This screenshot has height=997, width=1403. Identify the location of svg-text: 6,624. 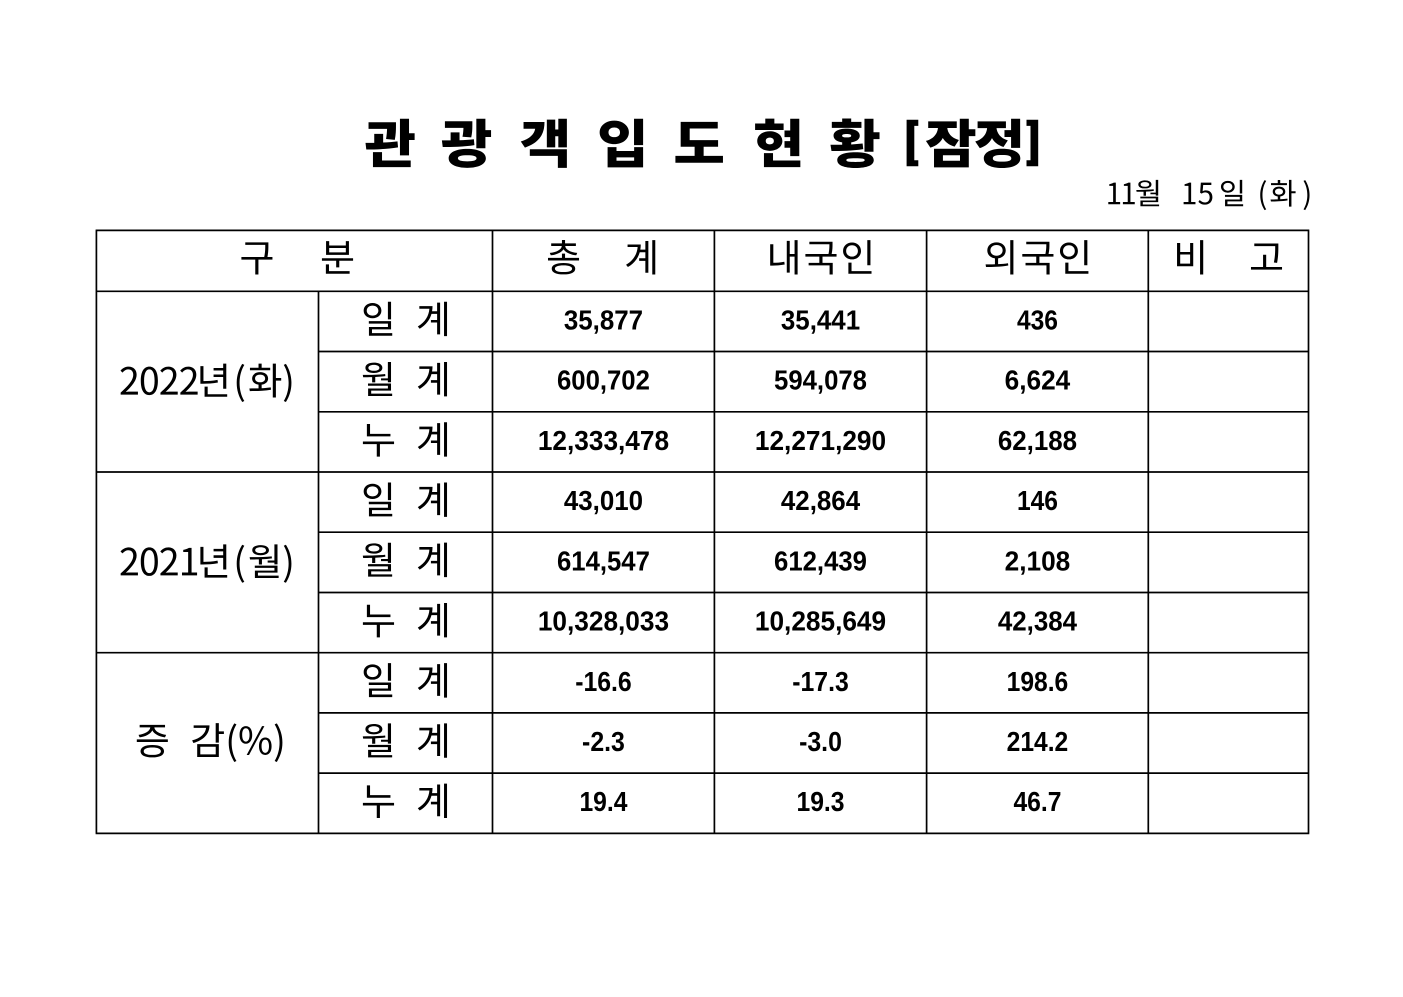
(1038, 380).